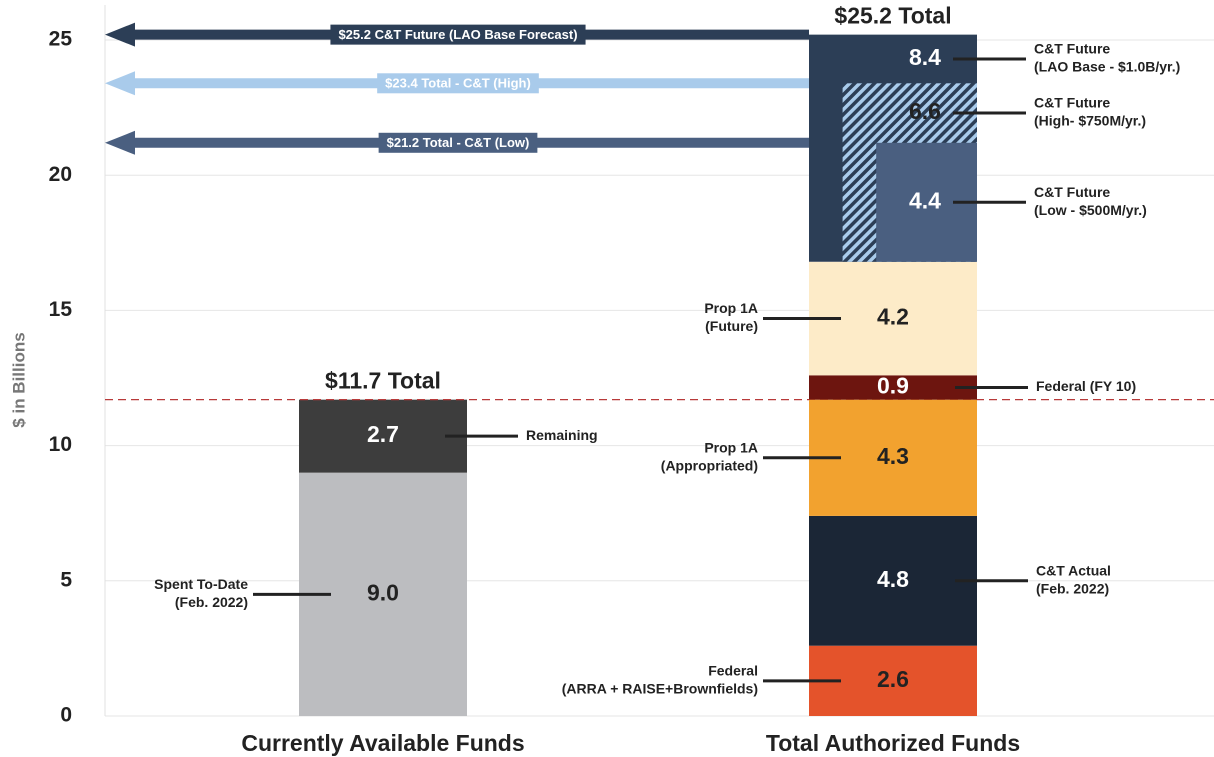 This screenshot has height=757, width=1214. What do you see at coordinates (660, 689) in the screenshot?
I see `segment-name: (ARRA + RAISE+Brownfields)` at bounding box center [660, 689].